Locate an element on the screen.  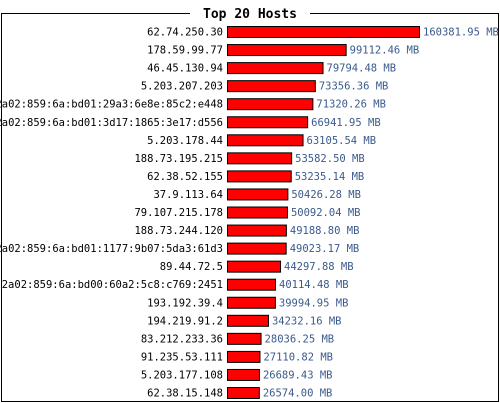
chart-title: Top 20 Hosts is located at coordinates (250, 14).